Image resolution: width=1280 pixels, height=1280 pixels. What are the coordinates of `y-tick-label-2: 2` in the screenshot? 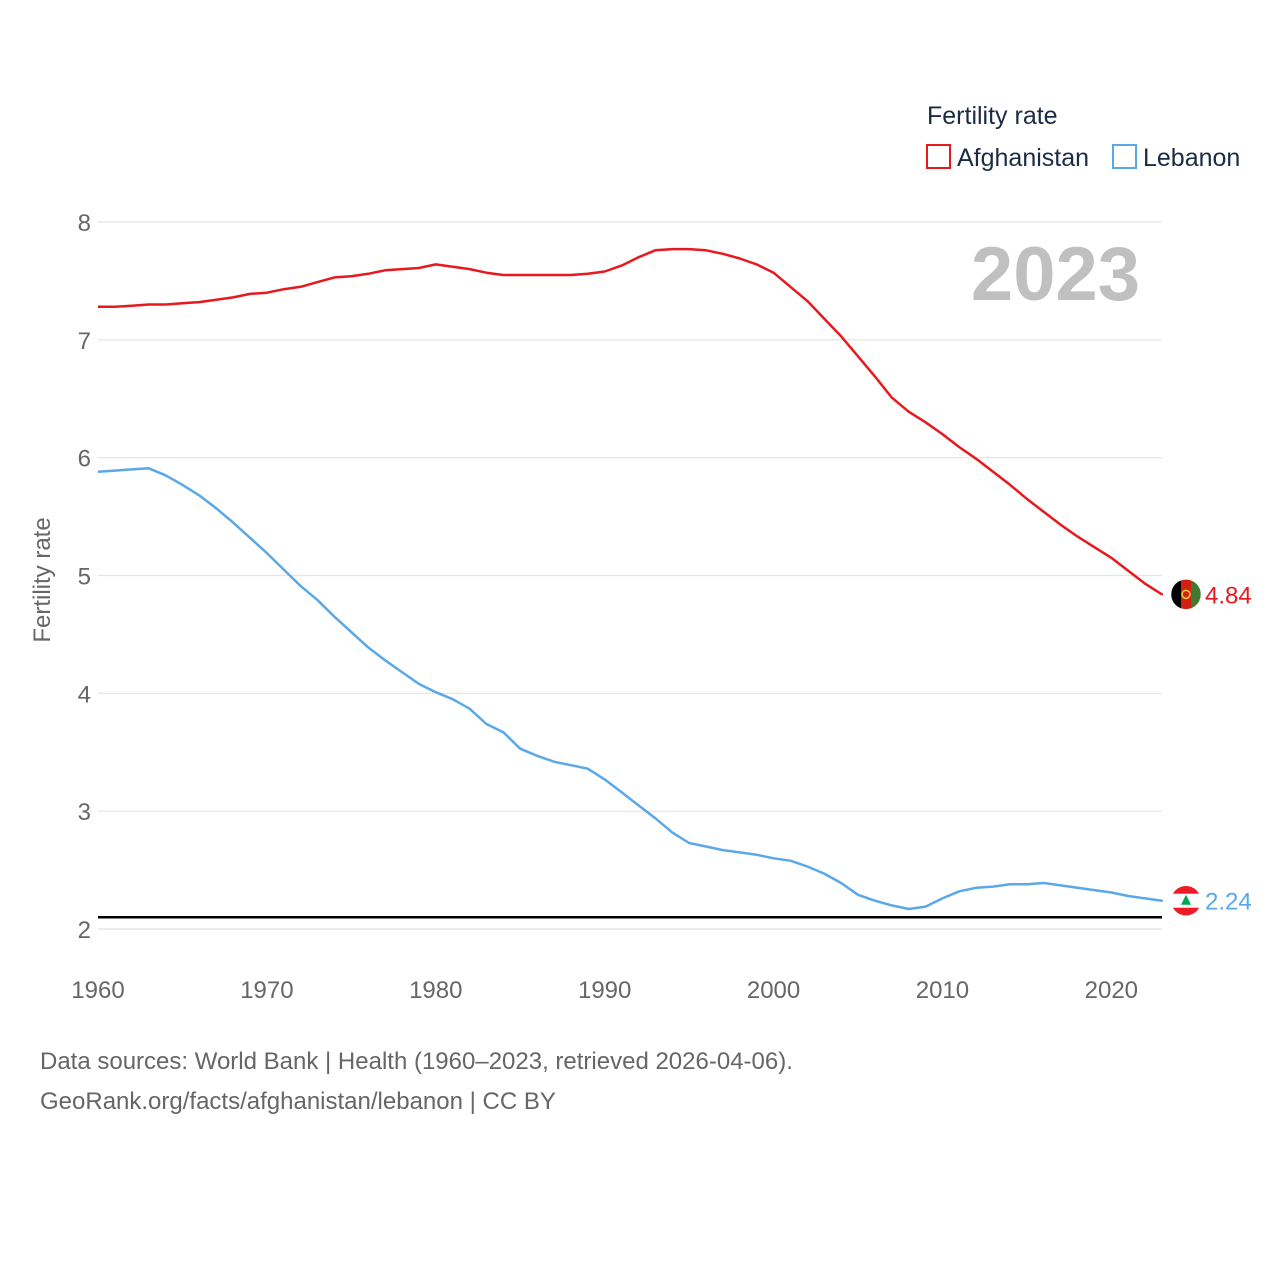 It's located at (84, 930).